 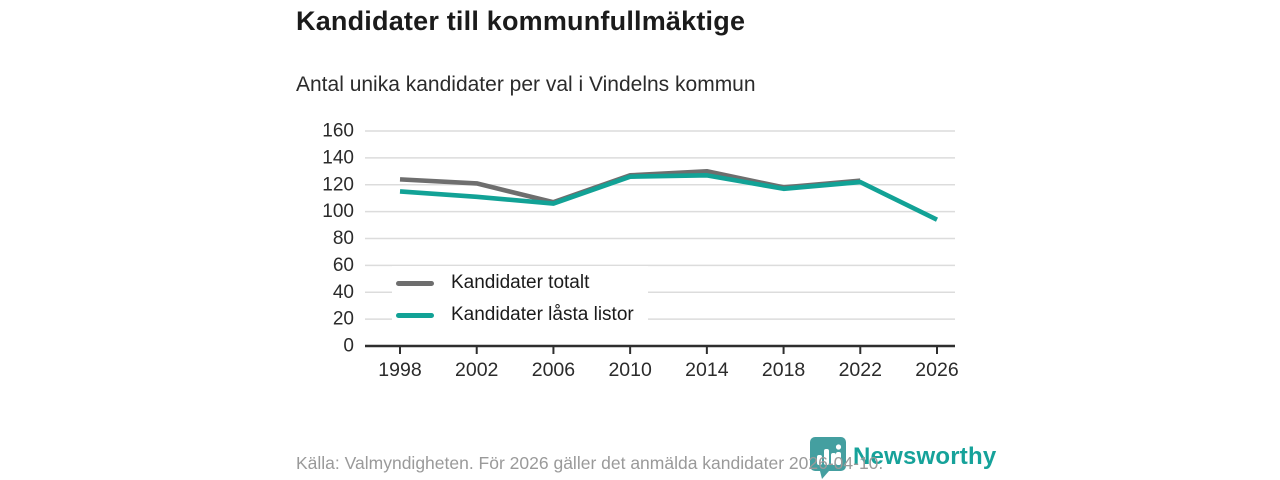 I want to click on y-axis-tick-label: 100, so click(x=338, y=211).